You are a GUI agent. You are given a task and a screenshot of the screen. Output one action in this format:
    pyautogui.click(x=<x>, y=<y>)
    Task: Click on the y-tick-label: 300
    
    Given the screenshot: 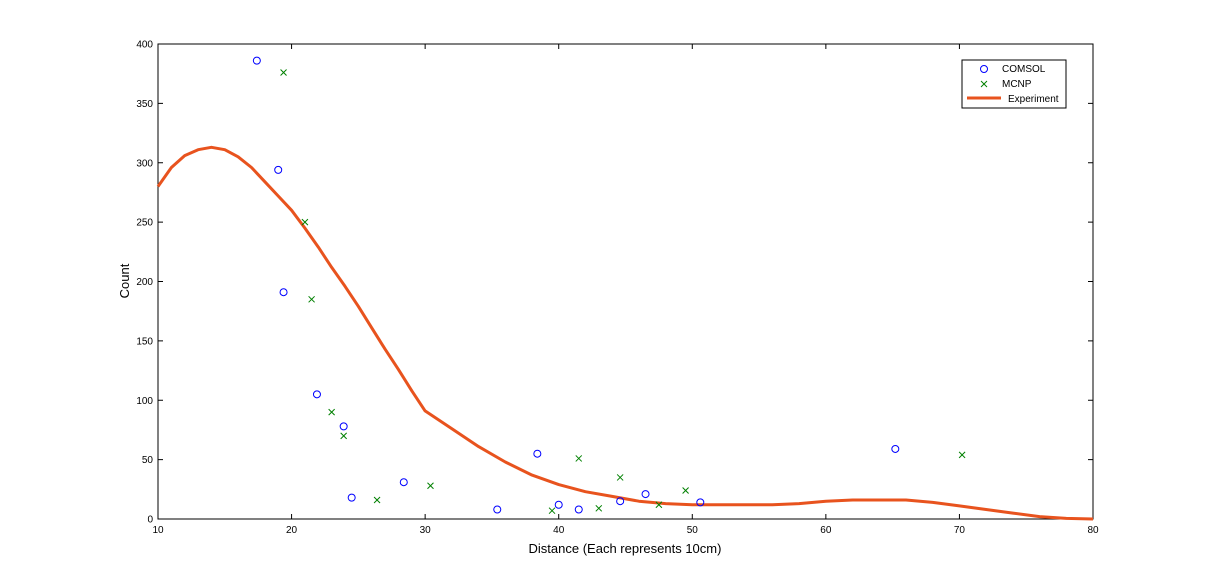 What is the action you would take?
    pyautogui.click(x=144, y=163)
    